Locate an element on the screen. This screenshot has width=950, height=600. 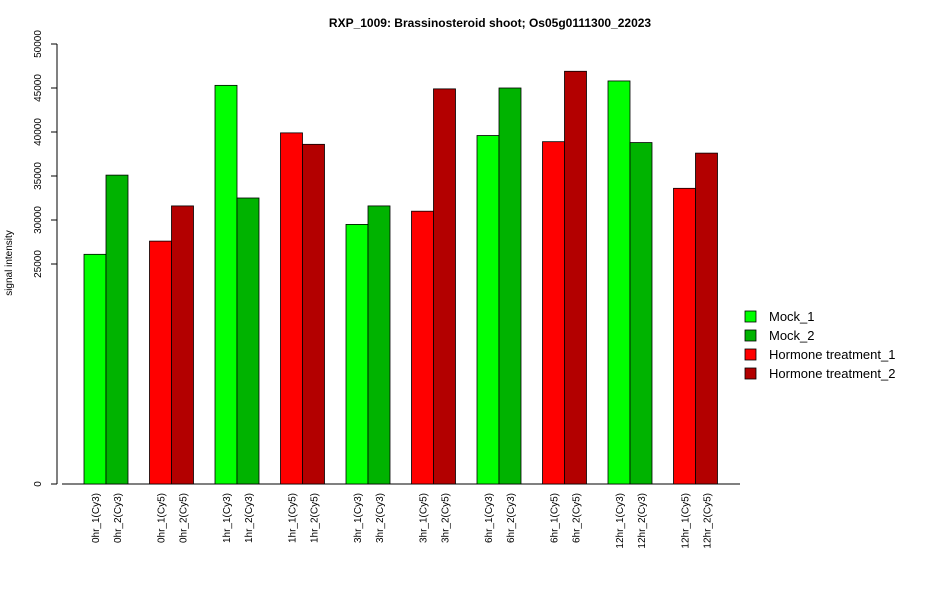
y-tick-label: 25000 is located at coordinates (38, 264).